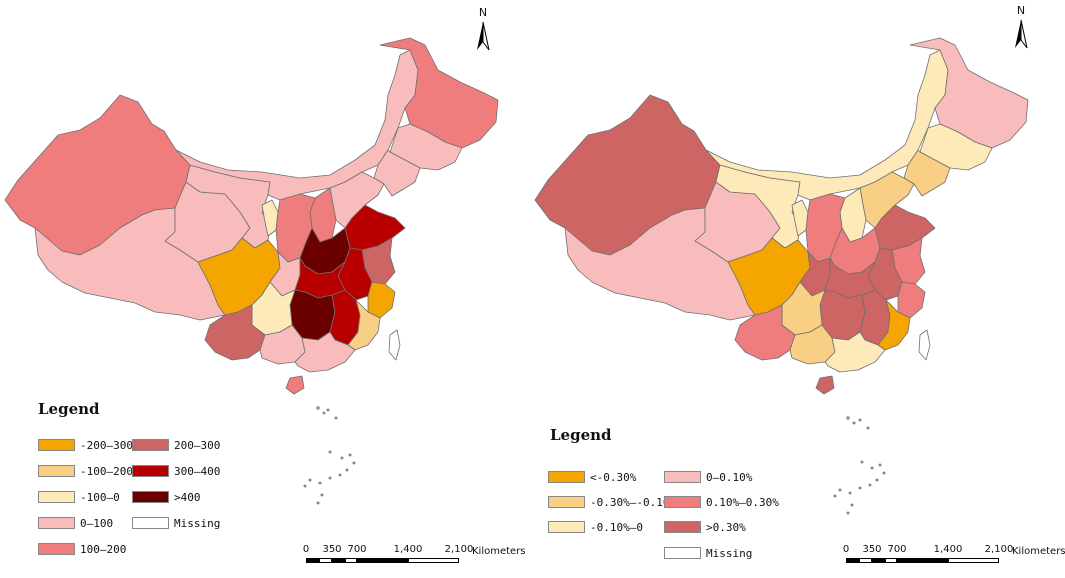 The width and height of the screenshot is (1065, 578). I want to click on legend-item: 200—300, so click(176, 445).